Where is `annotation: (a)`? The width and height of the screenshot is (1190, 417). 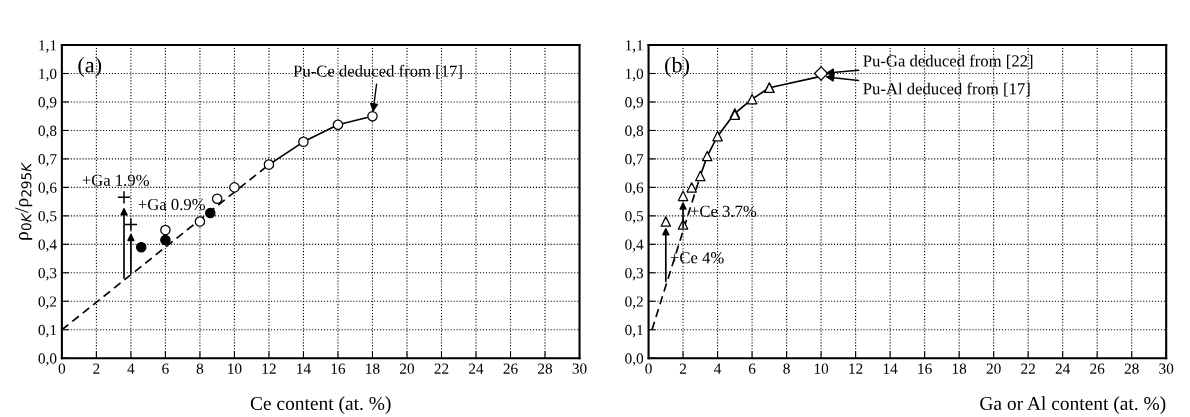
annotation: (a) is located at coordinates (90, 67).